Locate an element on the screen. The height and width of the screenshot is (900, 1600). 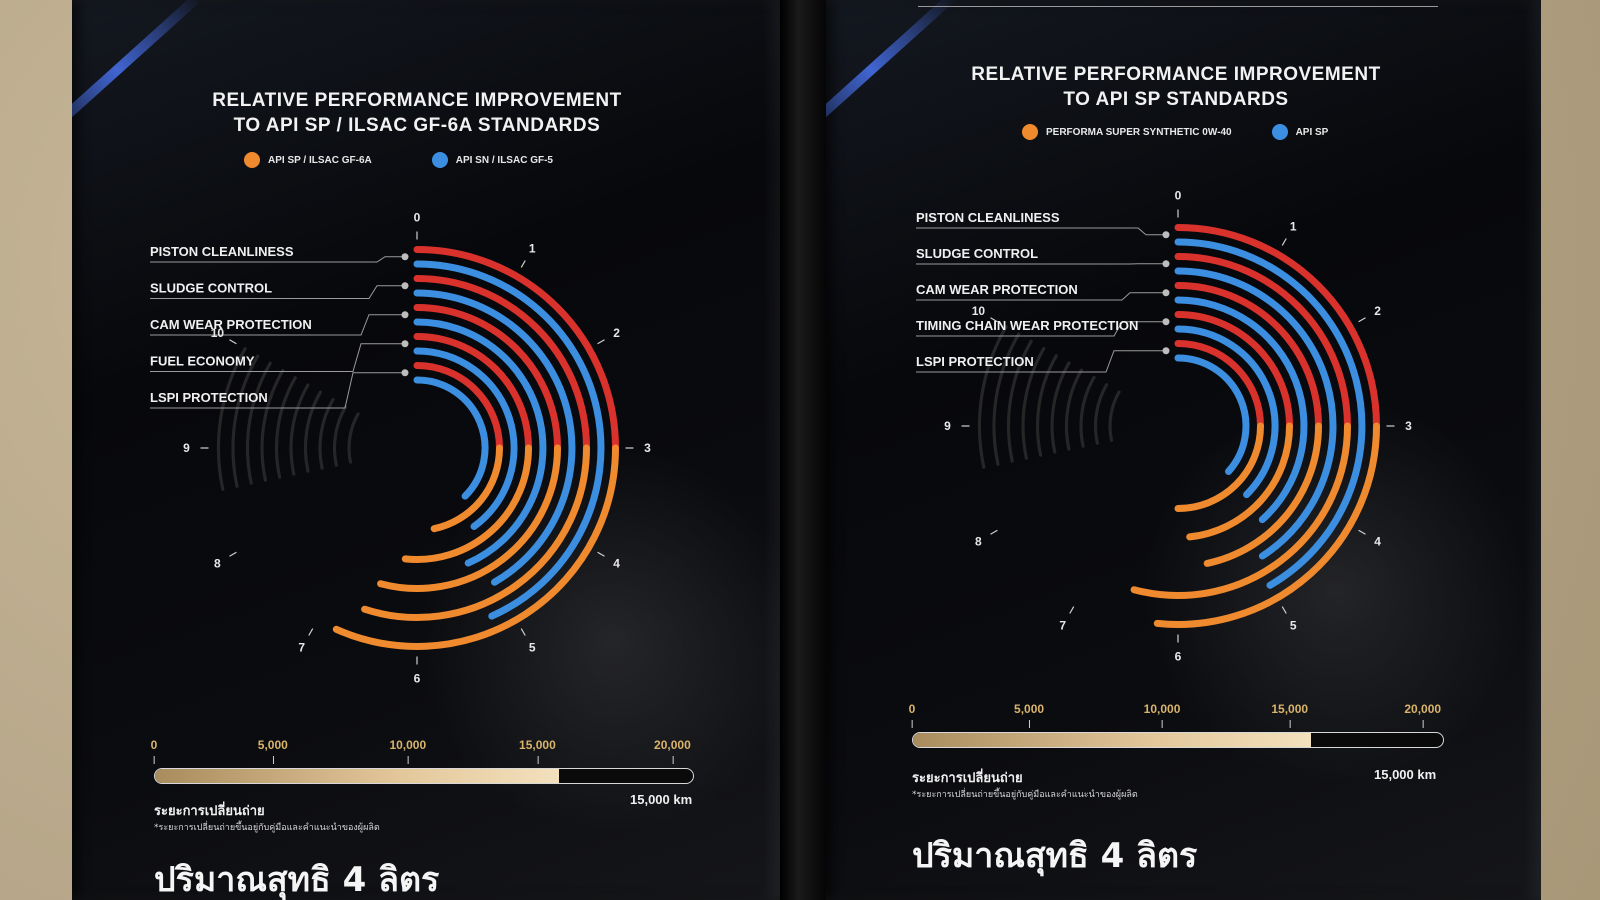
chart-legend: PERFORMA SUPER SYNTHETIC 0W-40 API SP is located at coordinates (1175, 132).